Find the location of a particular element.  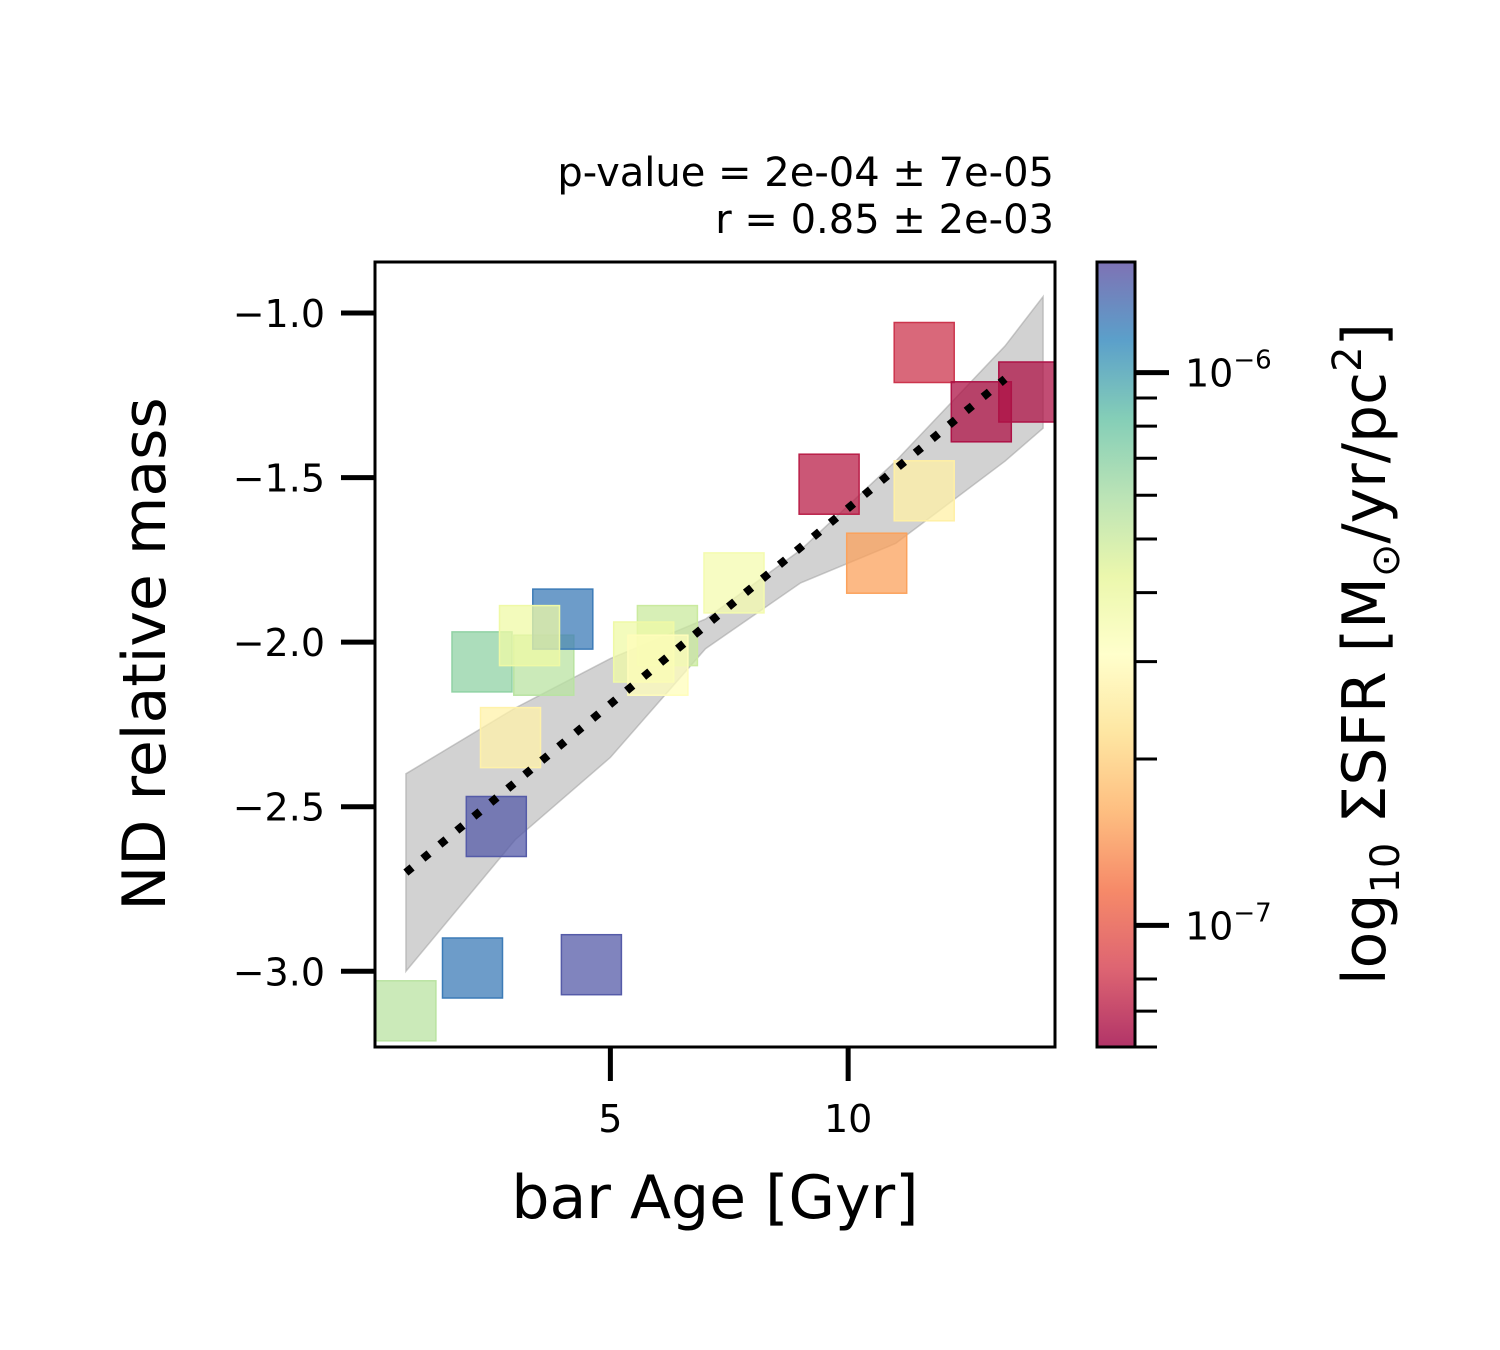

x-axis: 5 10 is located at coordinates (735, 1094).